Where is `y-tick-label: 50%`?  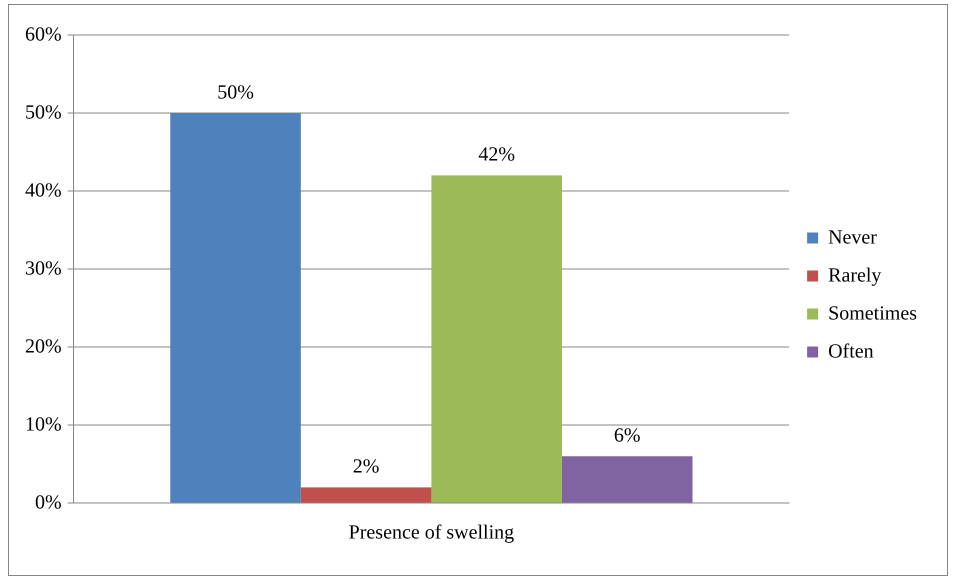
y-tick-label: 50% is located at coordinates (43, 112).